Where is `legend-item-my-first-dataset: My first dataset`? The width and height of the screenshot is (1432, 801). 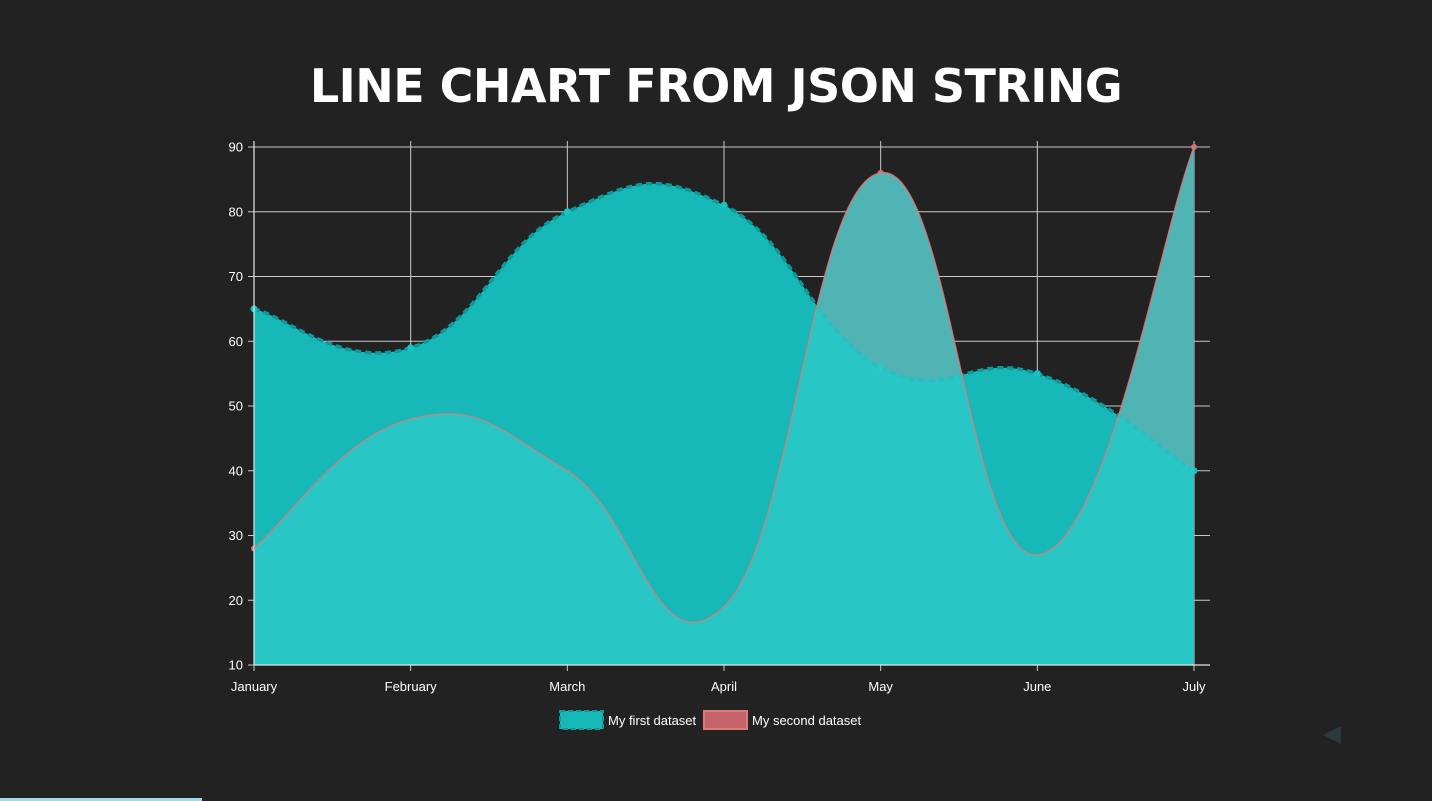 legend-item-my-first-dataset: My first dataset is located at coordinates (628, 720).